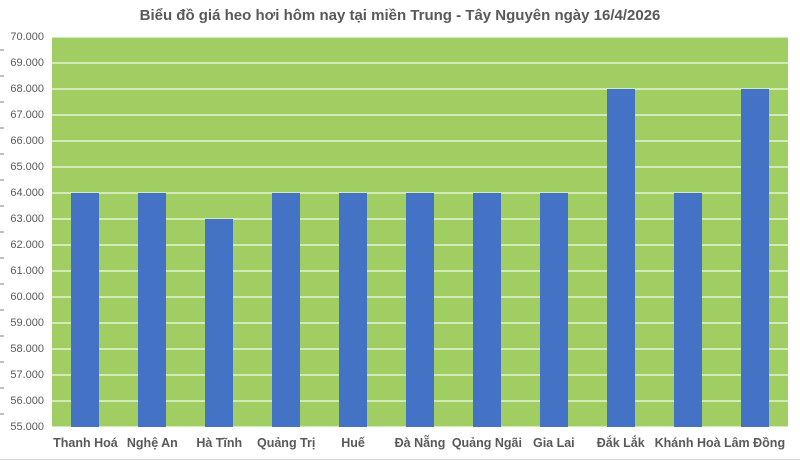 The image size is (800, 461). Describe the element at coordinates (27, 167) in the screenshot. I see `y-axis-tick-label: 65.000` at that location.